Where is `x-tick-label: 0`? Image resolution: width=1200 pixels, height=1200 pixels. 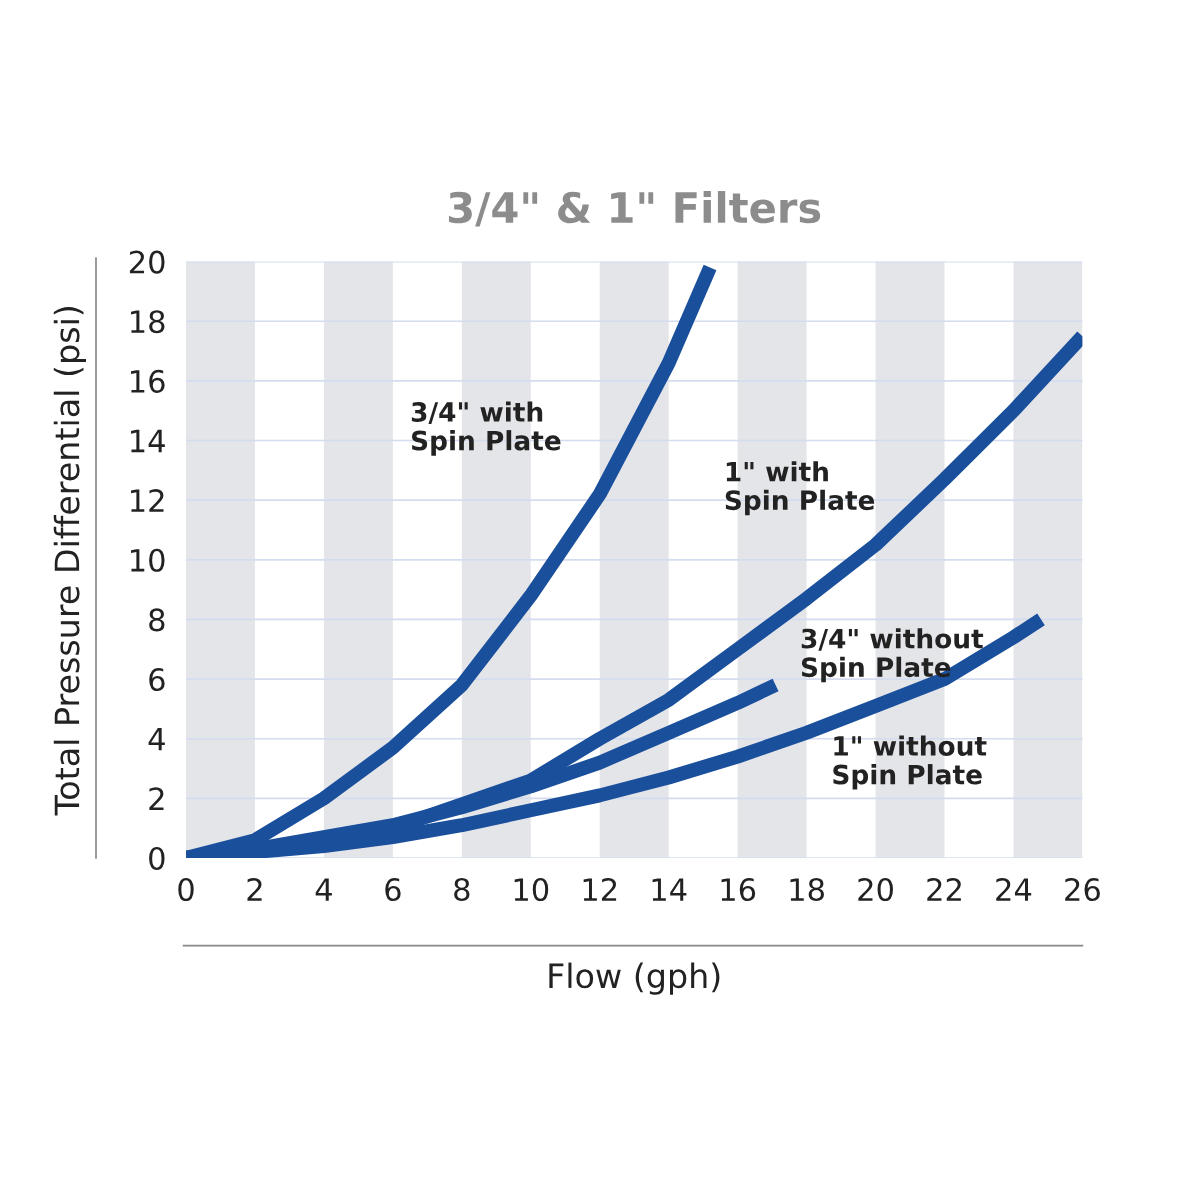 x-tick-label: 0 is located at coordinates (186, 889).